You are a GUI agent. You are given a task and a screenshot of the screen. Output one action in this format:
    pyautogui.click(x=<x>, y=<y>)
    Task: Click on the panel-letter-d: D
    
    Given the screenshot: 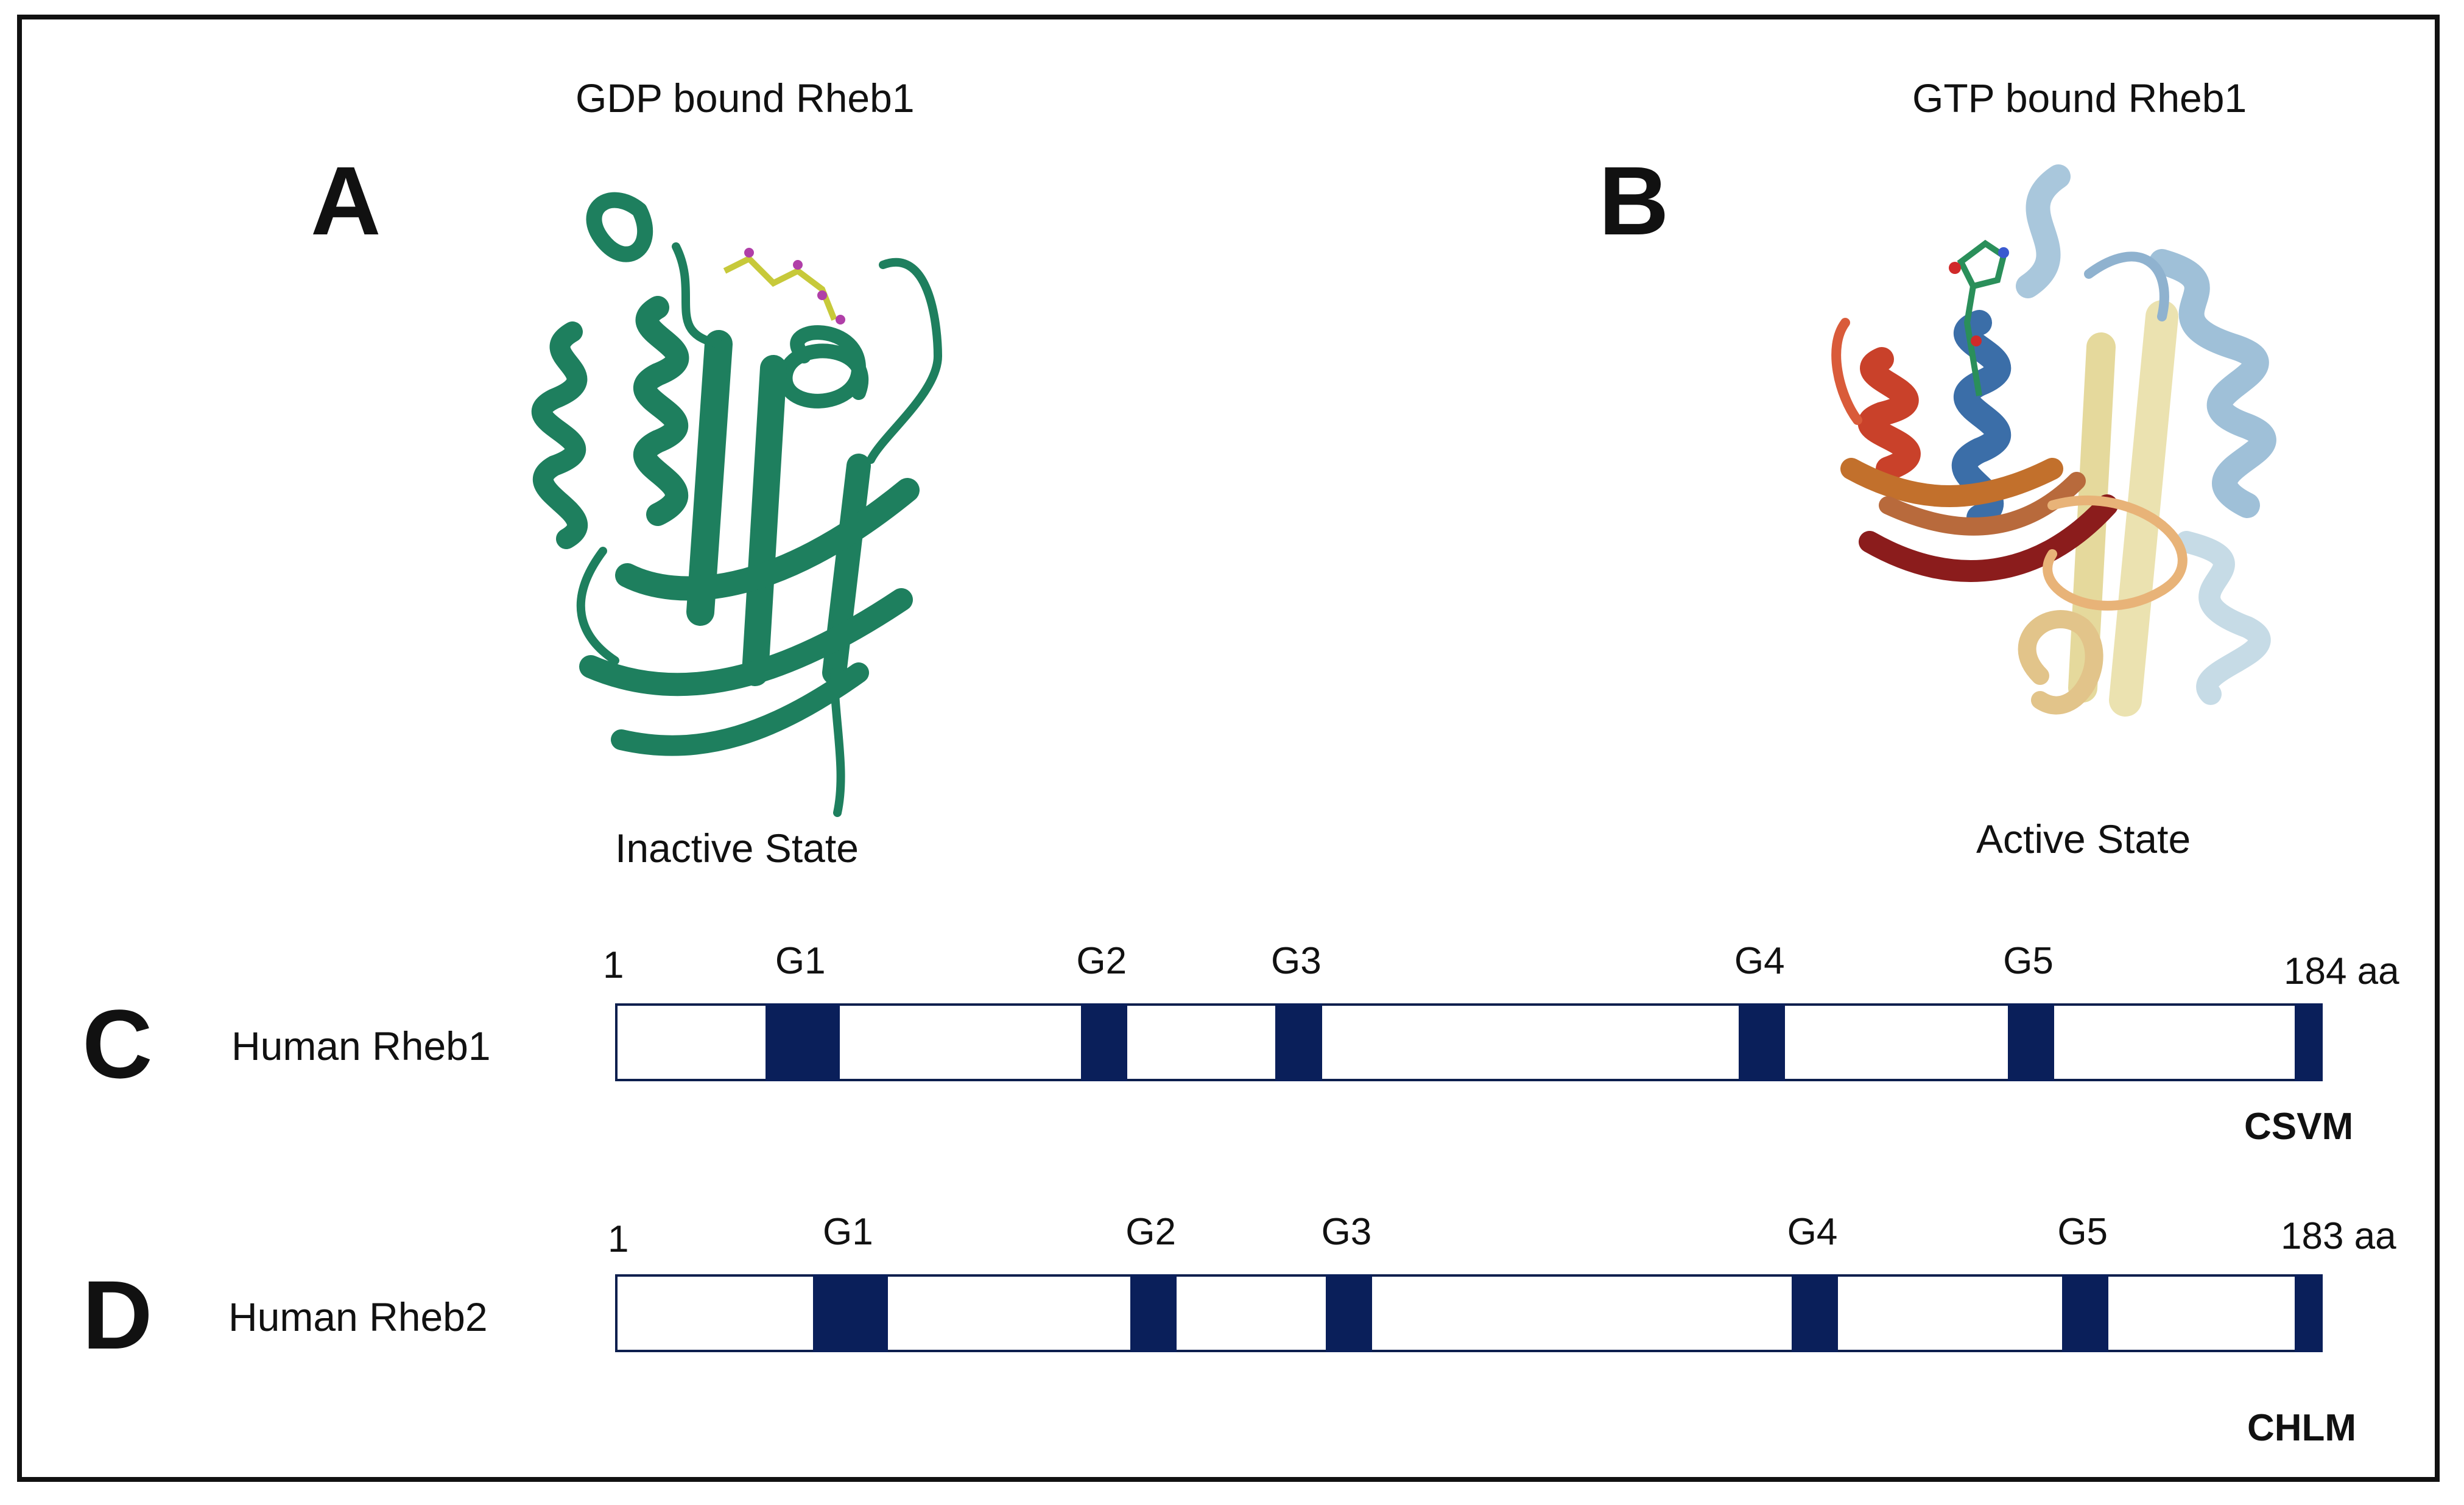 What is the action you would take?
    pyautogui.click(x=117, y=1314)
    